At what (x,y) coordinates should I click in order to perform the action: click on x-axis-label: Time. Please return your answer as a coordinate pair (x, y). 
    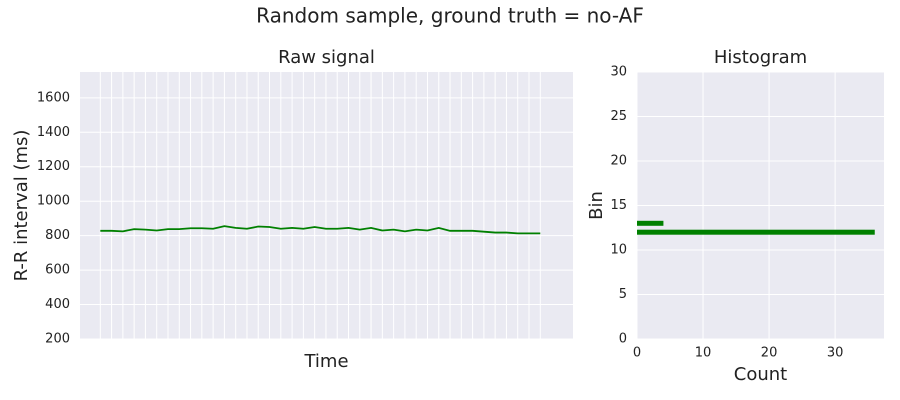
    Looking at the image, I should click on (325, 361).